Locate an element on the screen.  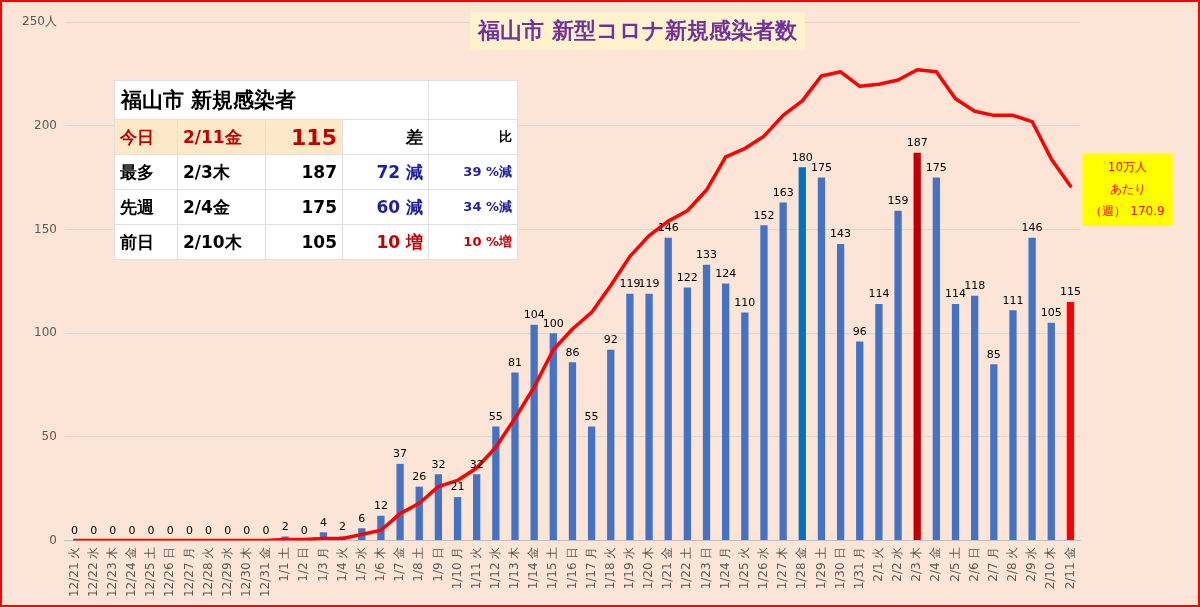
x-tick-label: 1/19 水 is located at coordinates (629, 568).